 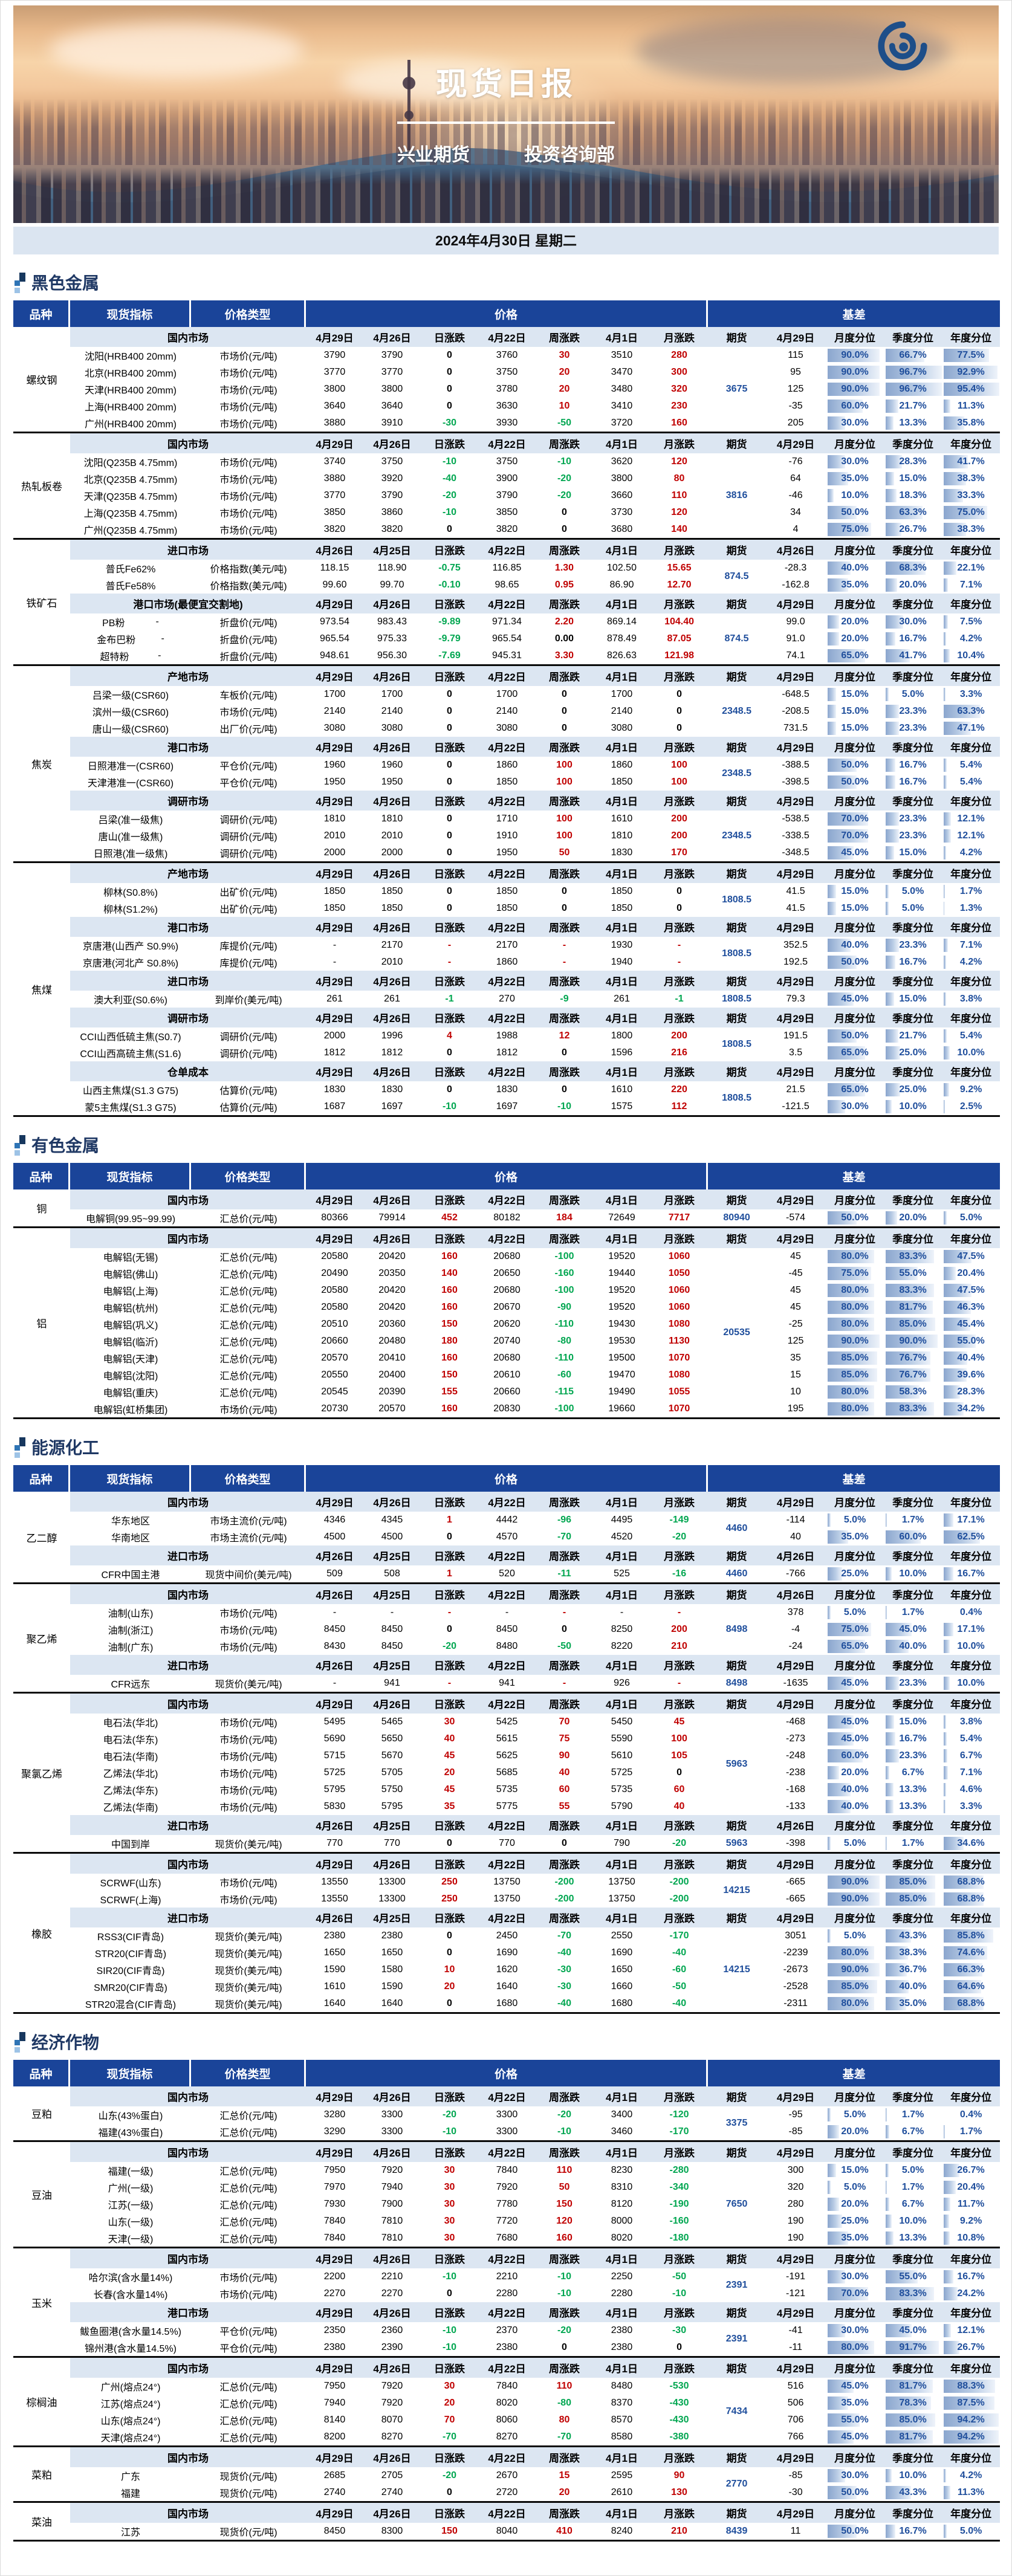 What do you see at coordinates (507, 1683) in the screenshot?
I see `price-cell: 941` at bounding box center [507, 1683].